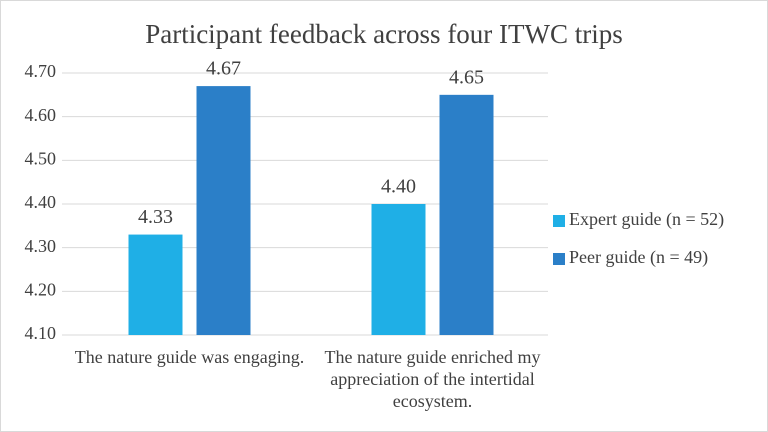  Describe the element at coordinates (41, 333) in the screenshot. I see `y-tick-label: 4.10` at that location.